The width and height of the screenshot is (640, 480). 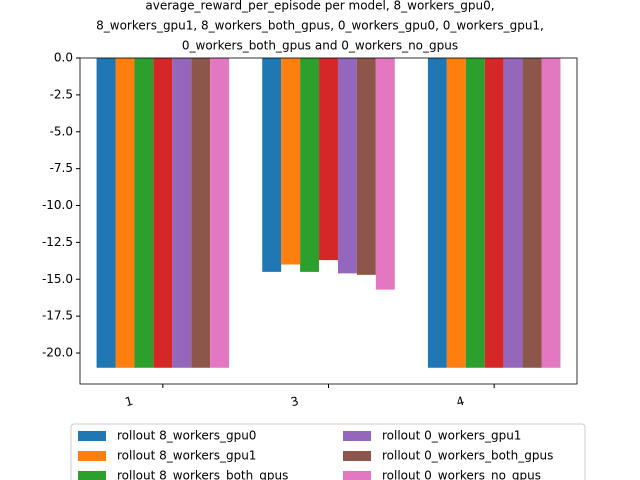 I want to click on legend-label: rollout 0_workers_both_gpus, so click(x=467, y=456).